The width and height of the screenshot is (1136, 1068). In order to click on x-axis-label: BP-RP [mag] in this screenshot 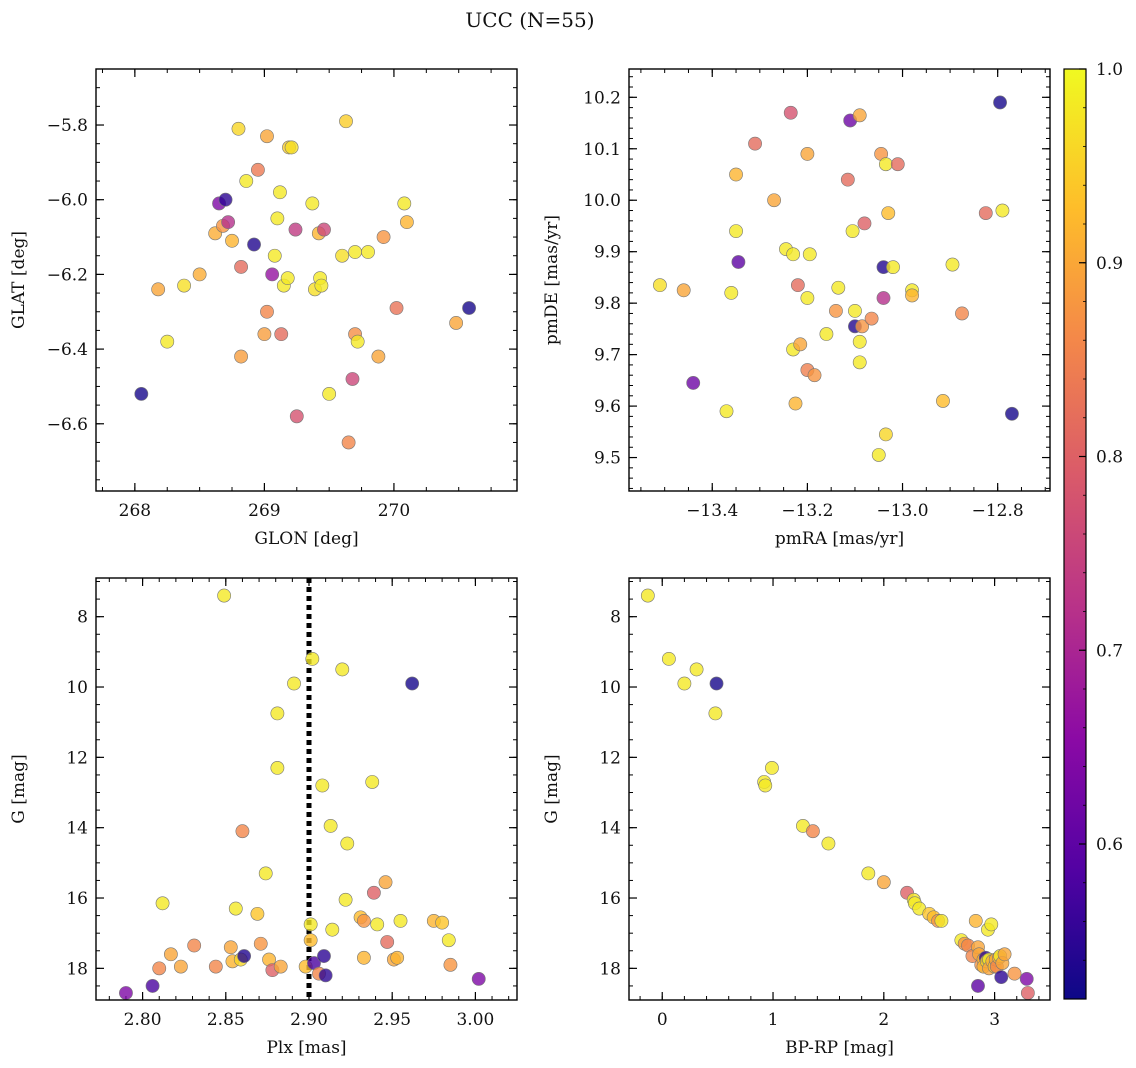, I will do `click(839, 1048)`.